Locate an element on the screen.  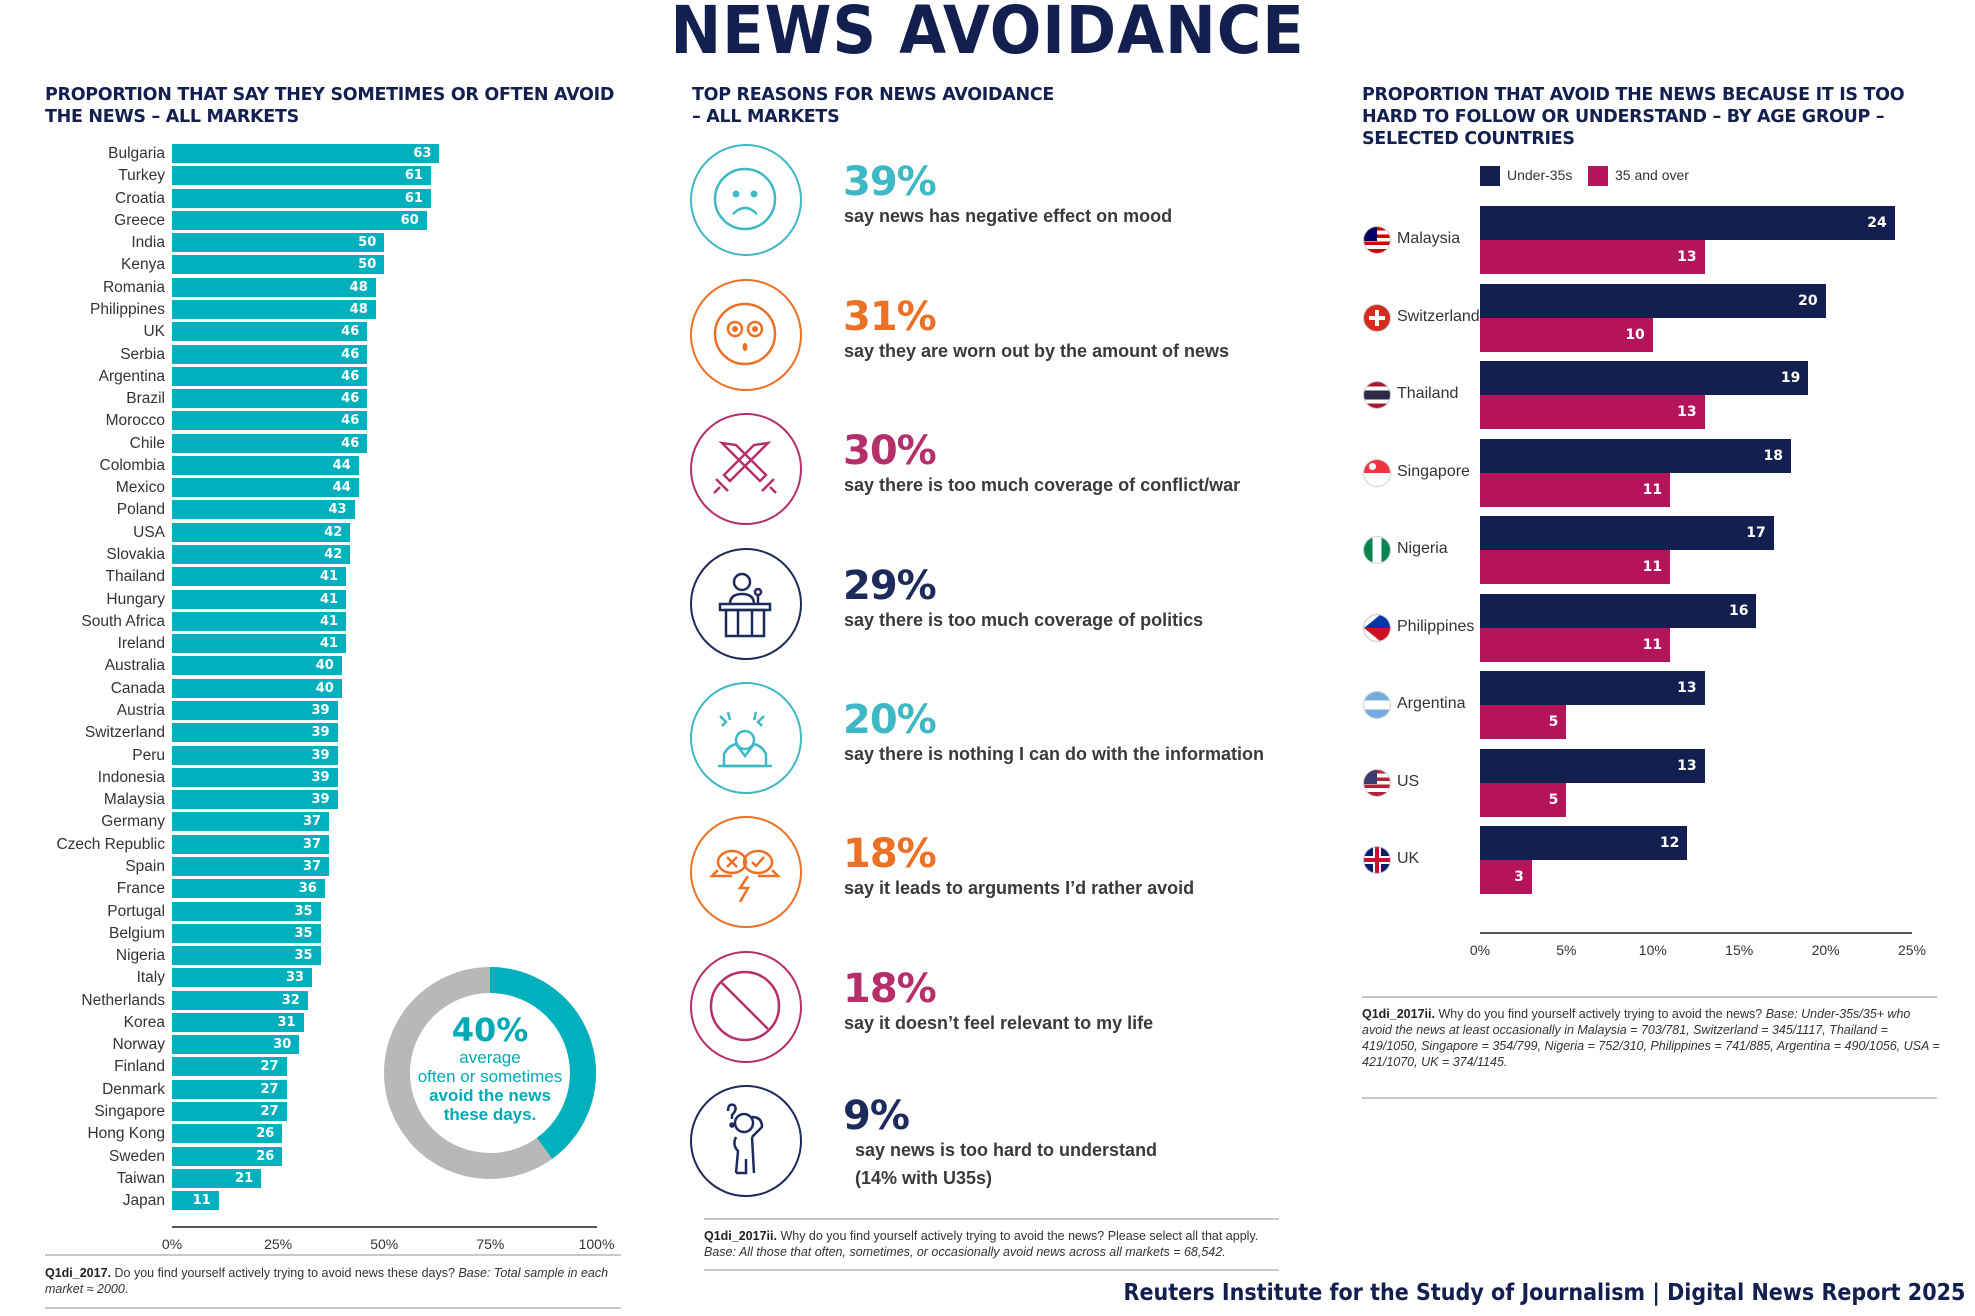
page-title: NEWS AVOIDANCE is located at coordinates (987, 34).